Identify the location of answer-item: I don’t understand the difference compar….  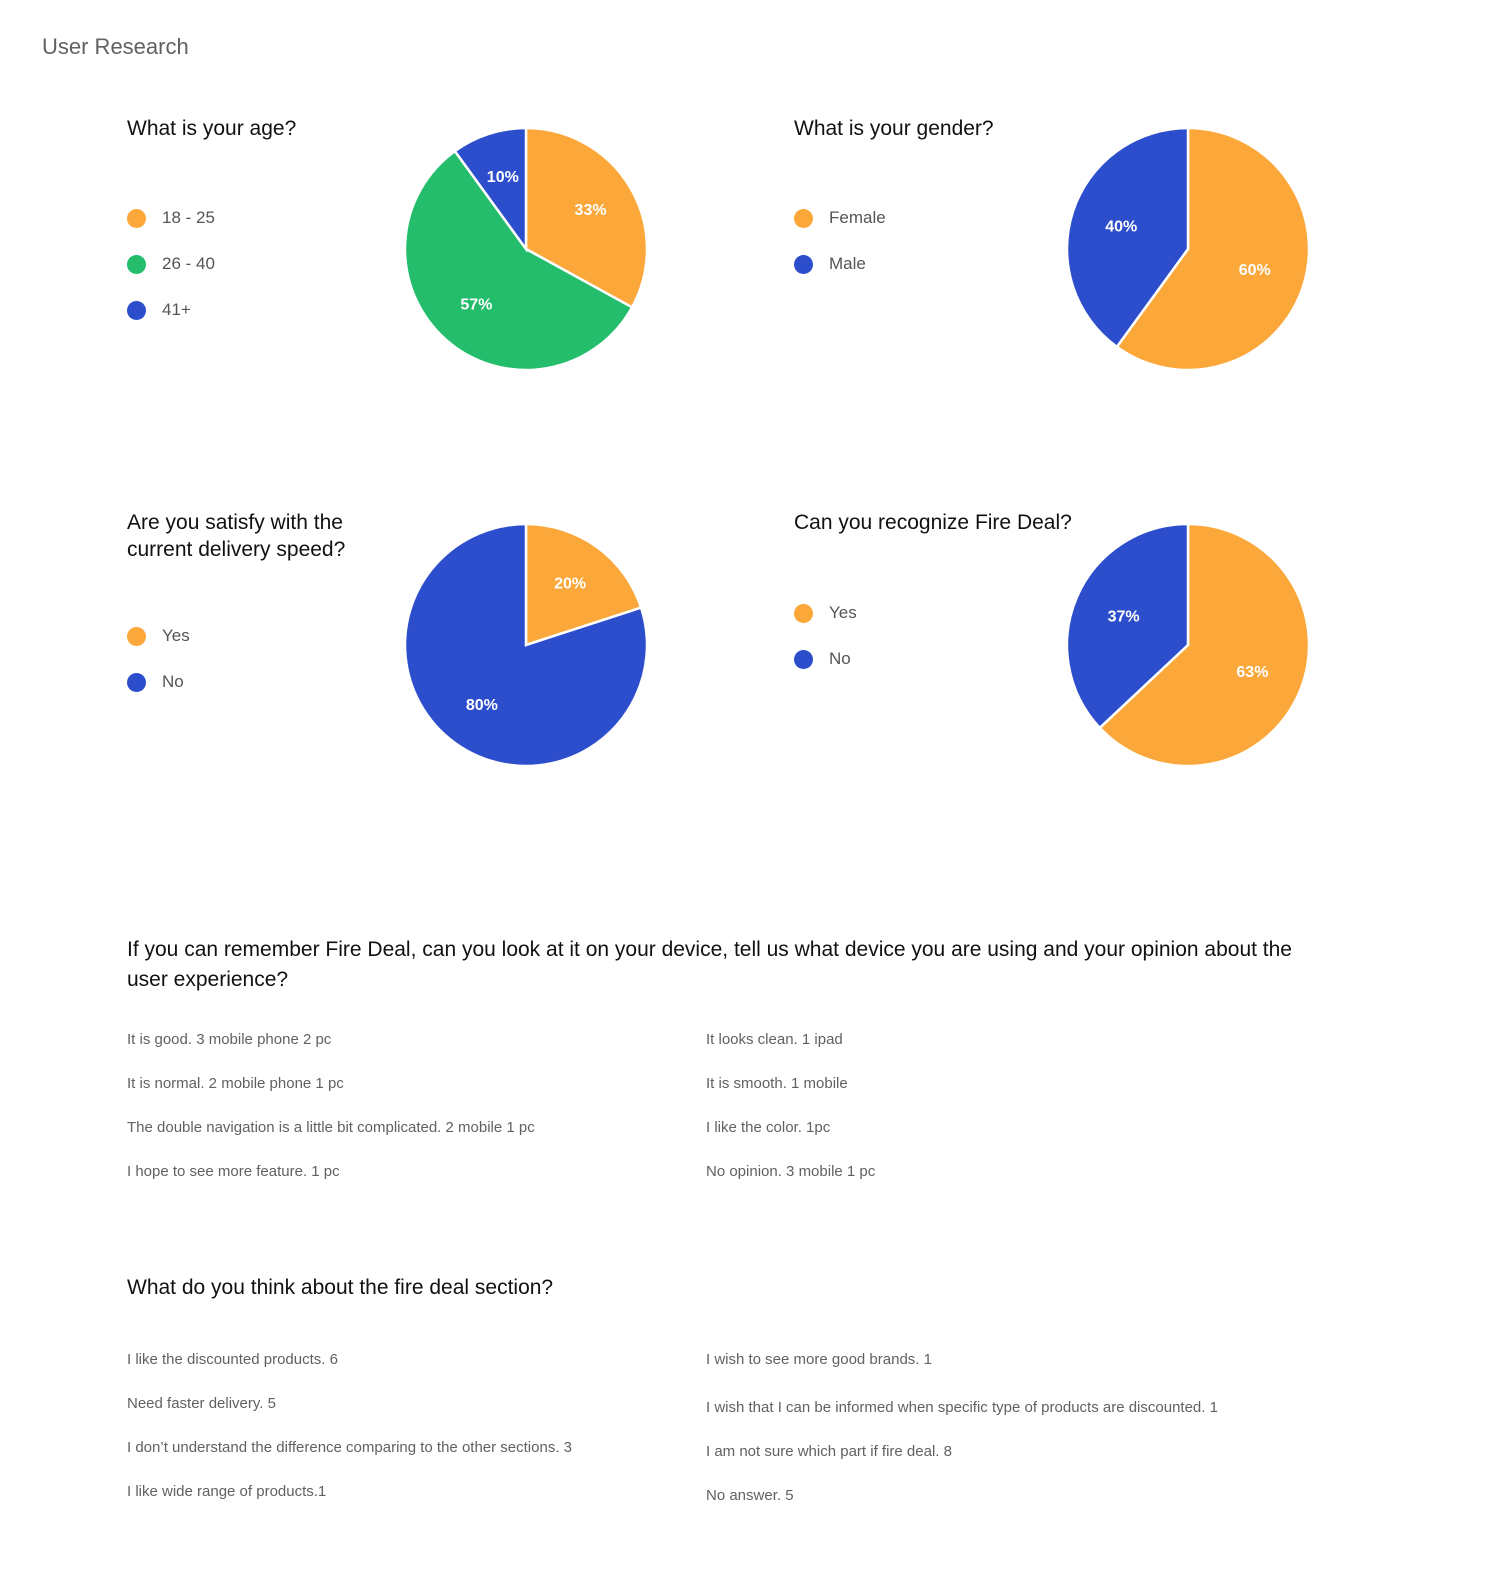
(350, 1447).